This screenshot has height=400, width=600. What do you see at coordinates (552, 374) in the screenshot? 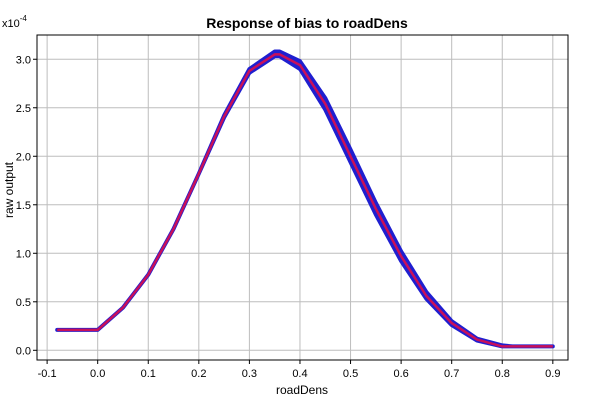
I see `x-tick-label: 0.9` at bounding box center [552, 374].